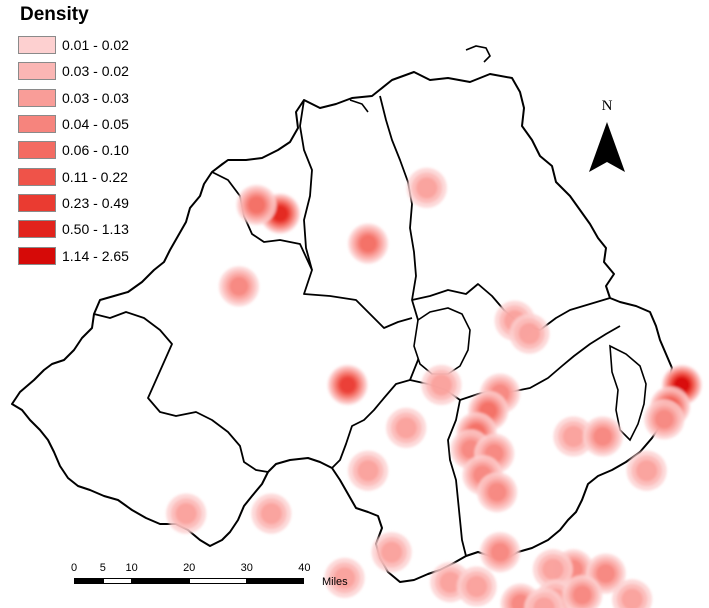  Describe the element at coordinates (304, 568) in the screenshot. I see `scale-bar-tick: 40` at that location.